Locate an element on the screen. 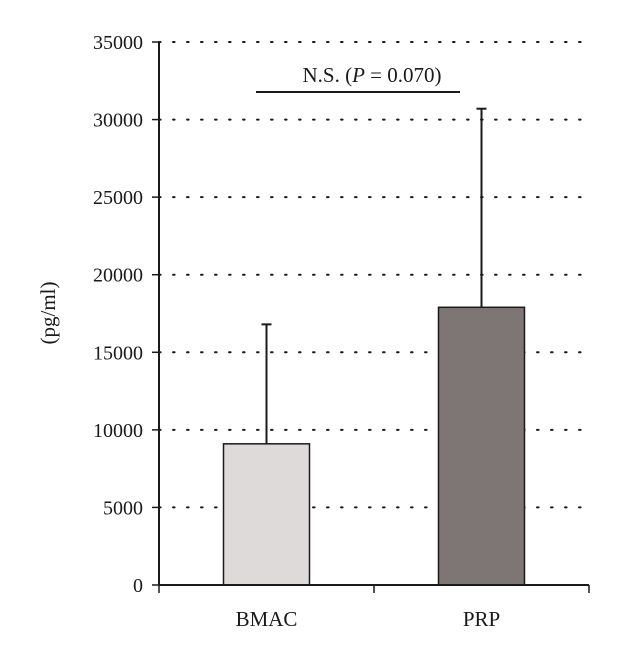  y-tick-label: 15000 is located at coordinates (118, 353).